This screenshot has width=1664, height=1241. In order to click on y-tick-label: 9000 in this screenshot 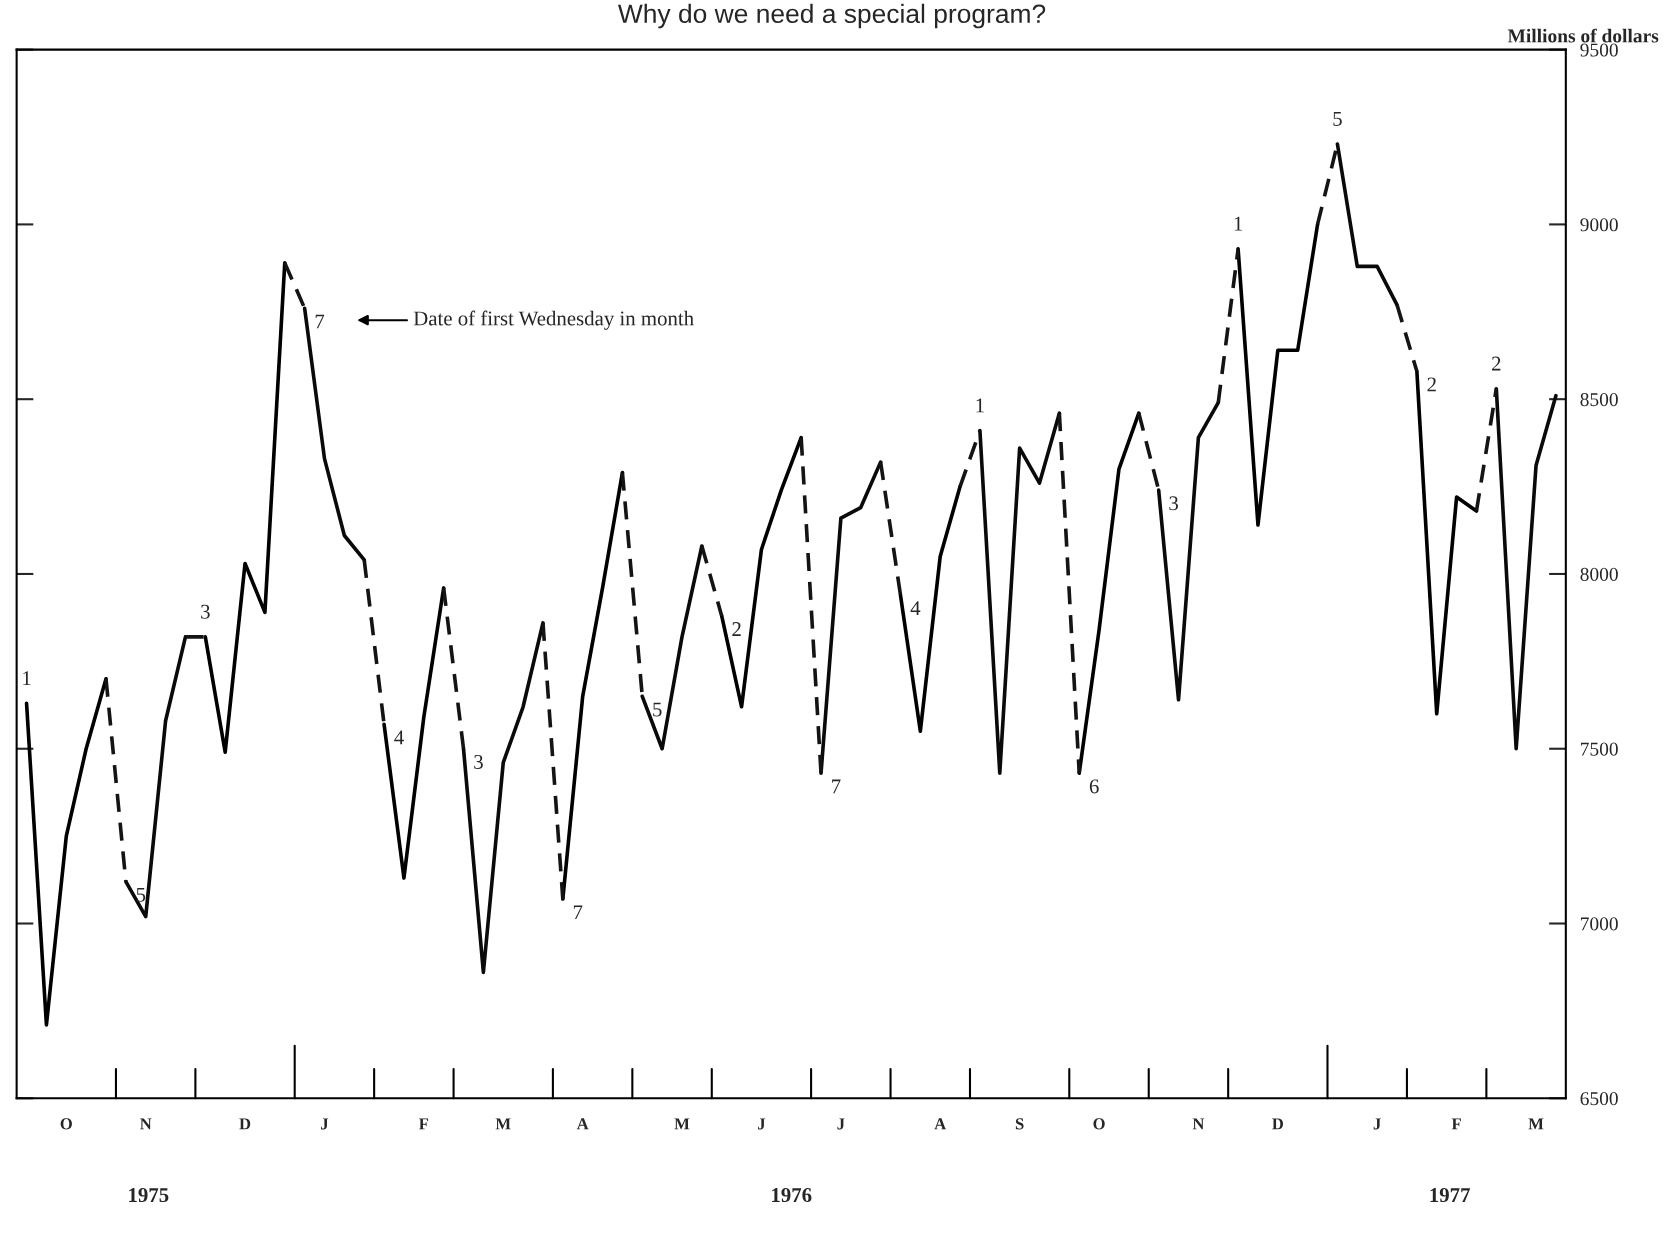, I will do `click(1599, 225)`.